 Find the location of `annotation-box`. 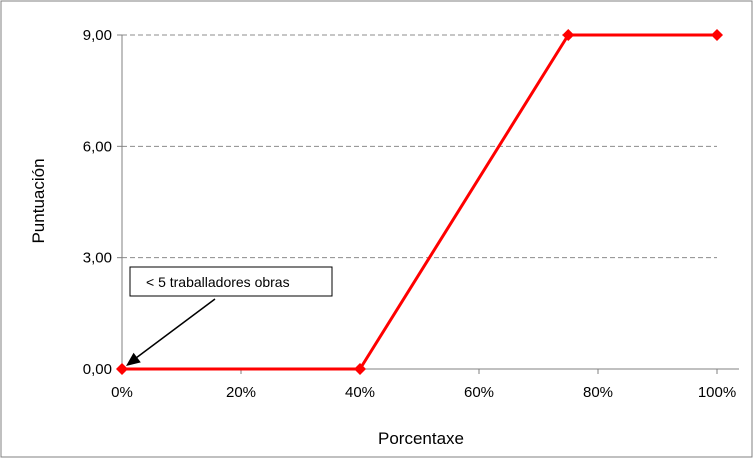

annotation-box is located at coordinates (231, 281).